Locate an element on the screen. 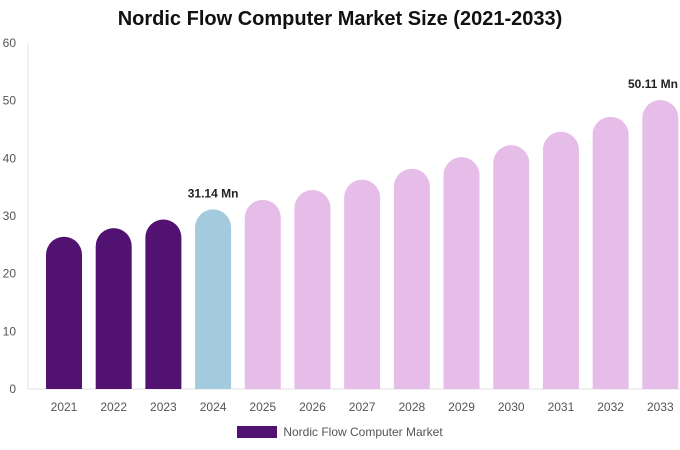  data-label: 31.14 Mn is located at coordinates (213, 193).